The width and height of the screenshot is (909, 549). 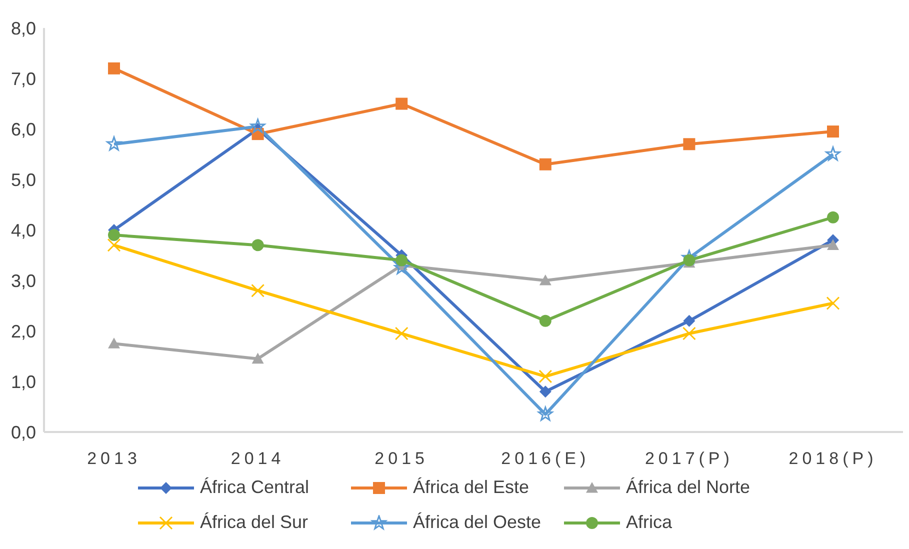 What do you see at coordinates (23, 180) in the screenshot?
I see `y-tick-label: 5,0` at bounding box center [23, 180].